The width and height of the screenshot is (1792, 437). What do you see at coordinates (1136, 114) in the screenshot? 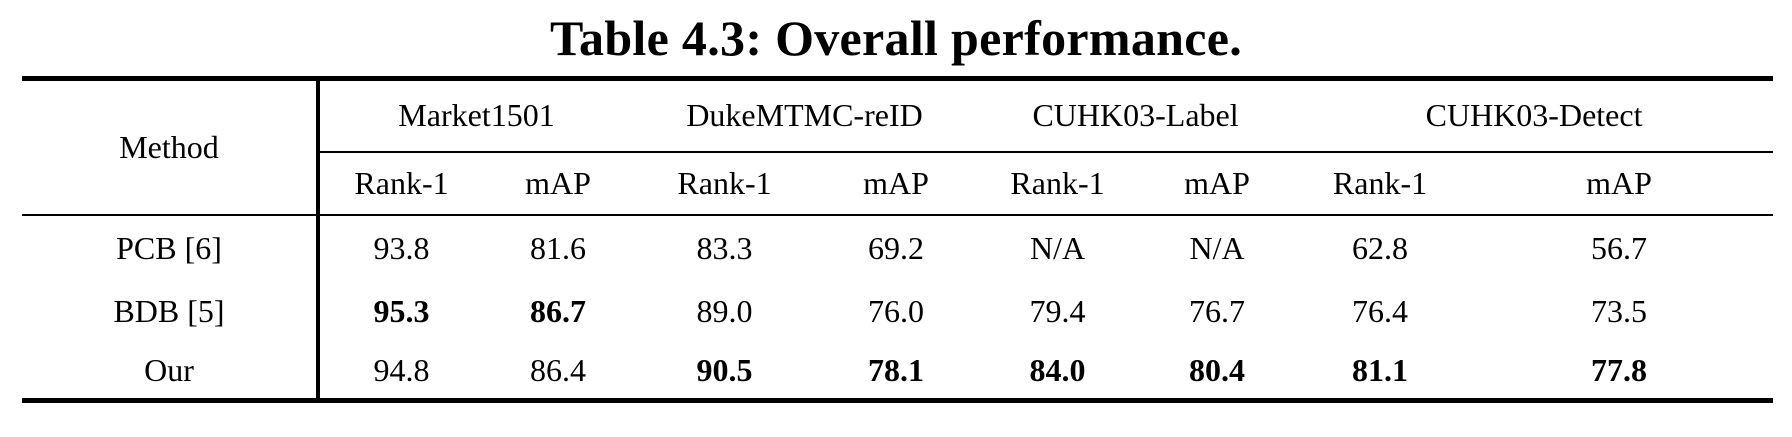
I see `dataset-header-cuhk03-label: CUHK03-Label` at bounding box center [1136, 114].